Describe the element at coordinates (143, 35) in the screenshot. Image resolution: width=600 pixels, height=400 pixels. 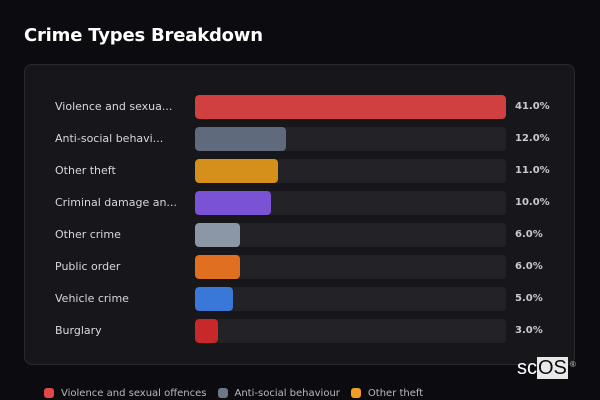
I see `chart-title: Crime Types Breakdown` at that location.